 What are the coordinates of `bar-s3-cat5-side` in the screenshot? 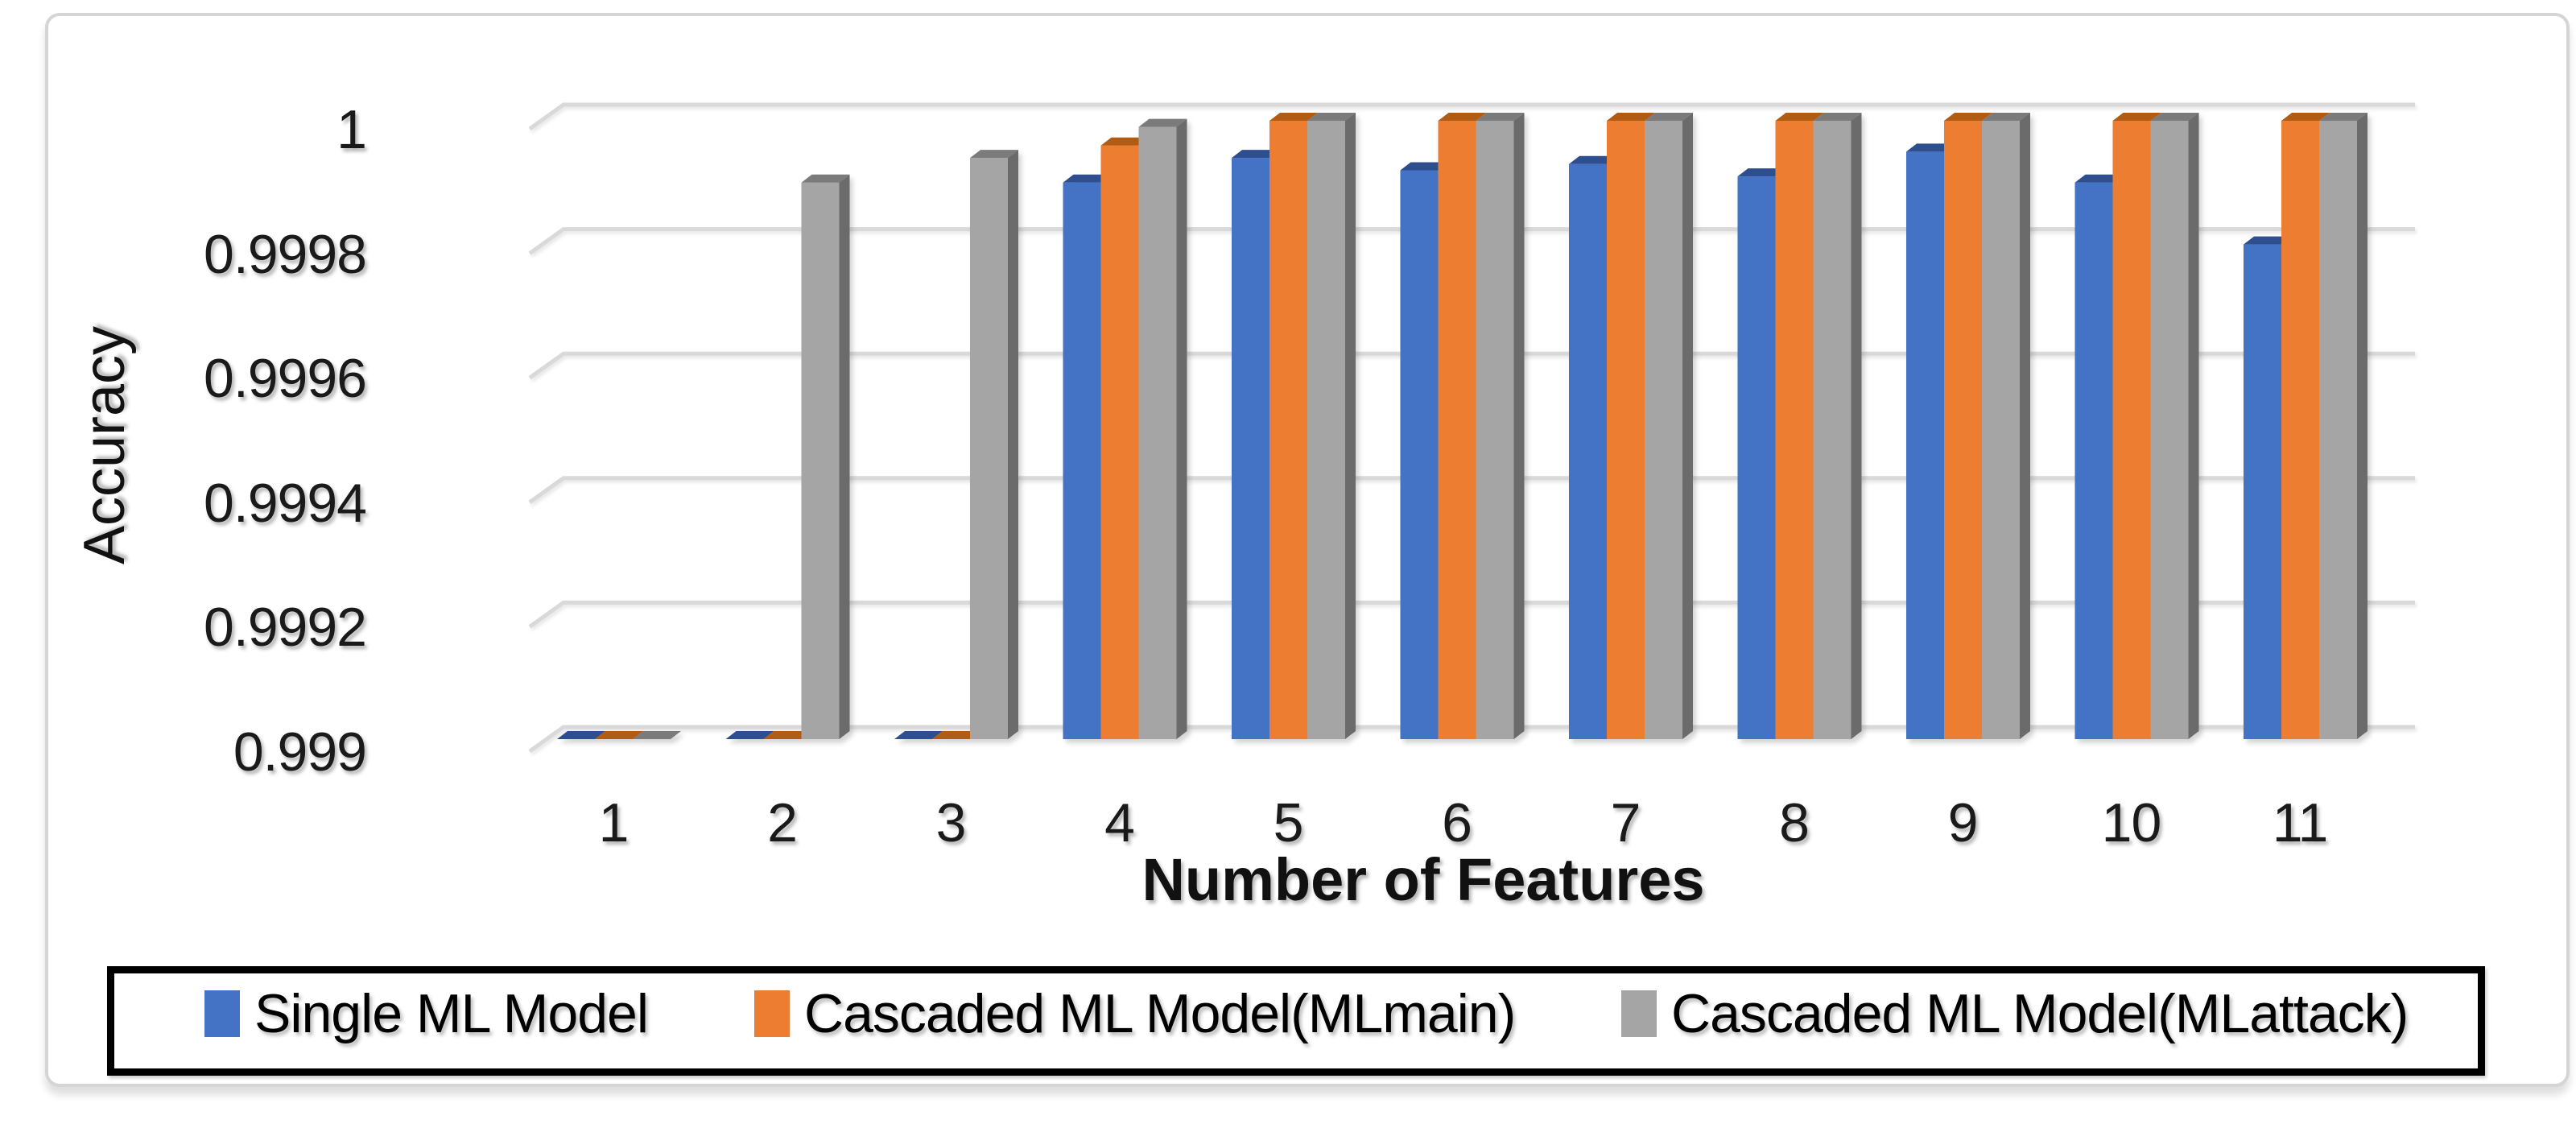 It's located at (1350, 426).